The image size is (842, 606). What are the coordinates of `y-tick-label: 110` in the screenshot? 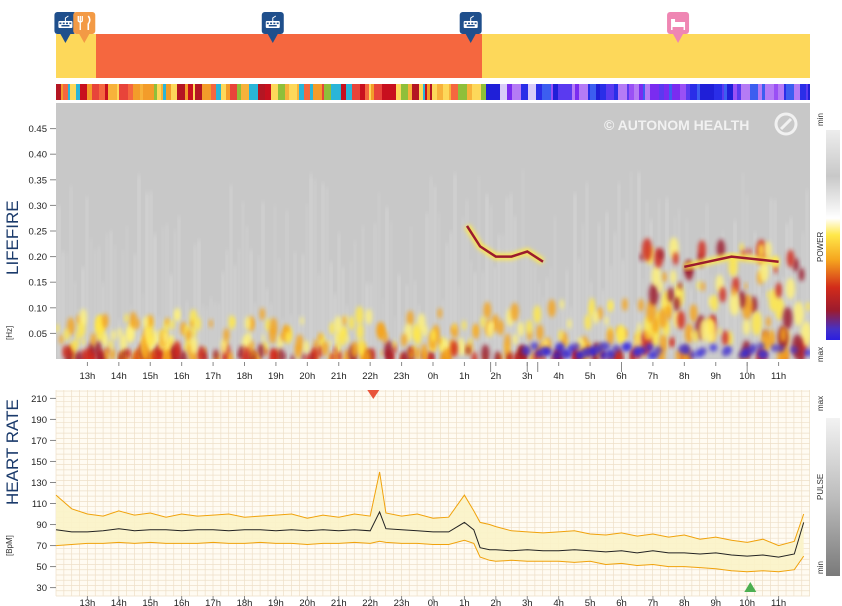 It's located at (39, 504).